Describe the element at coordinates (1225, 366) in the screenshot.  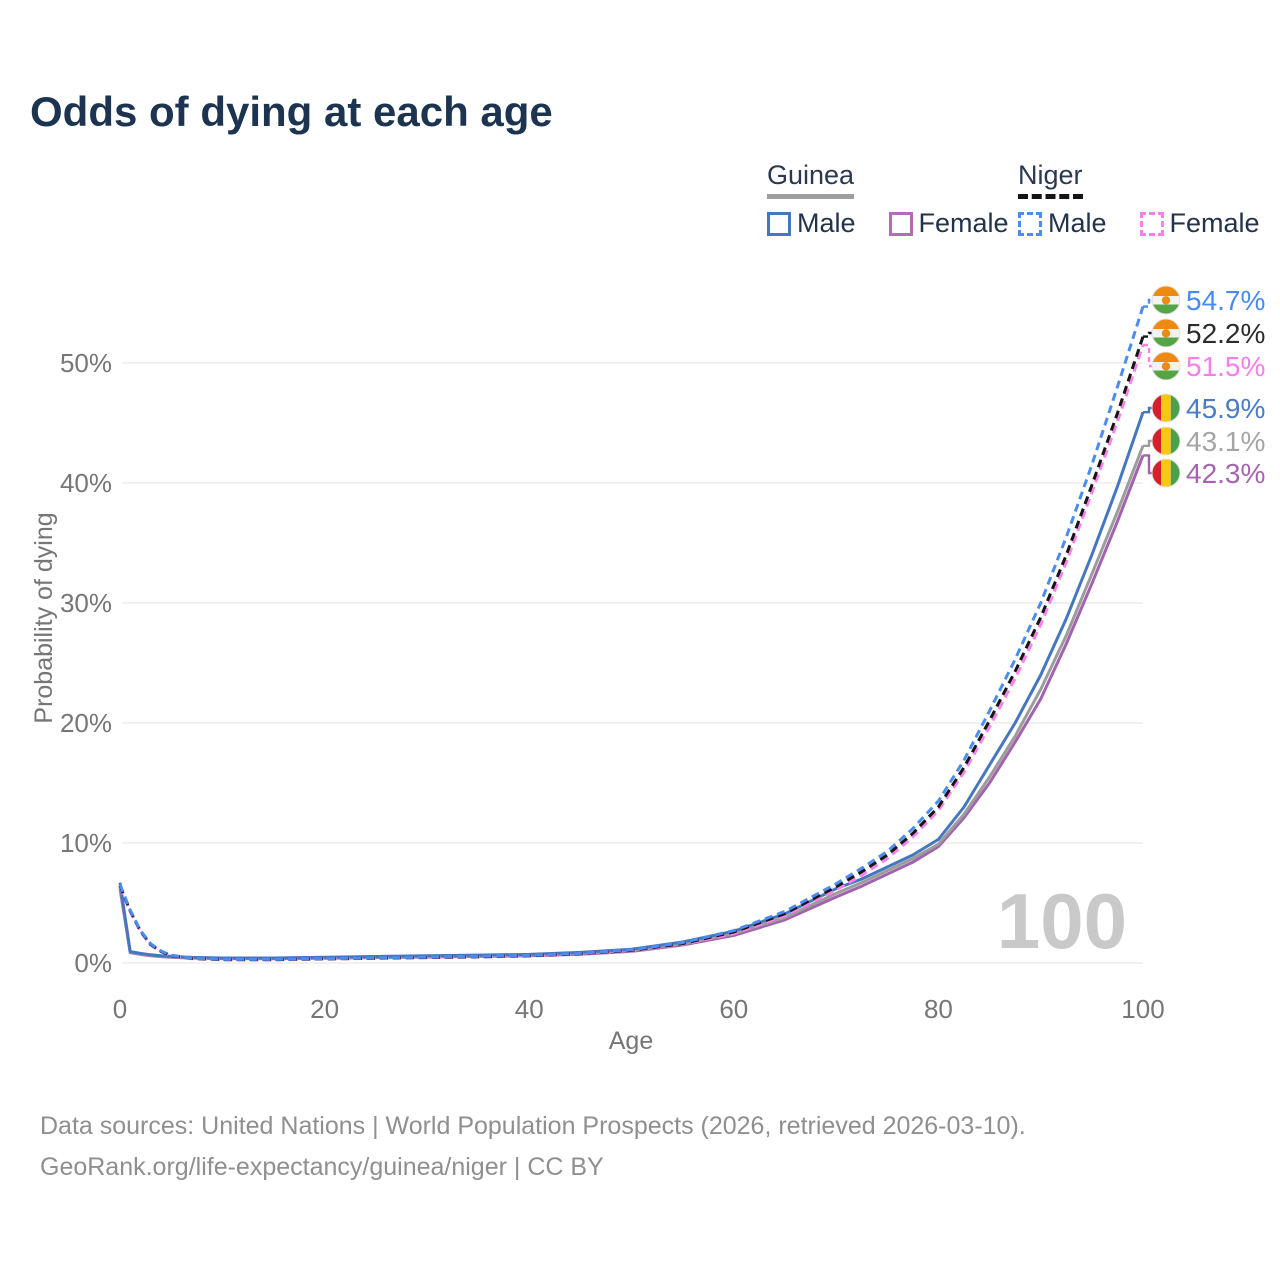
I see `end-value-label: 51.5%` at that location.